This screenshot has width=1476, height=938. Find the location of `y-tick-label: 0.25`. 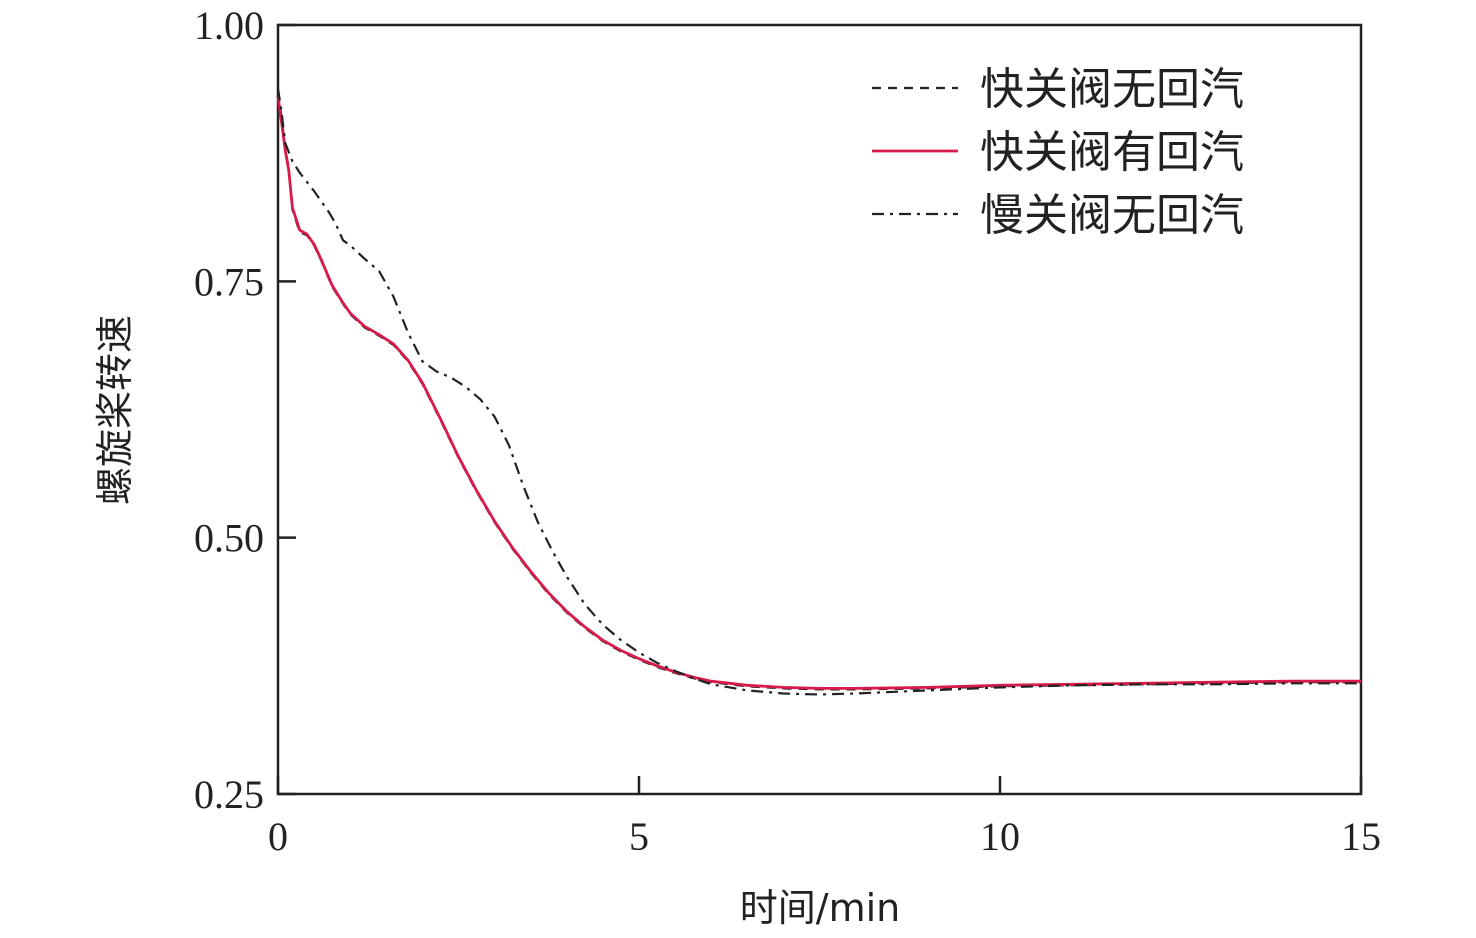

y-tick-label: 0.25 is located at coordinates (229, 794).